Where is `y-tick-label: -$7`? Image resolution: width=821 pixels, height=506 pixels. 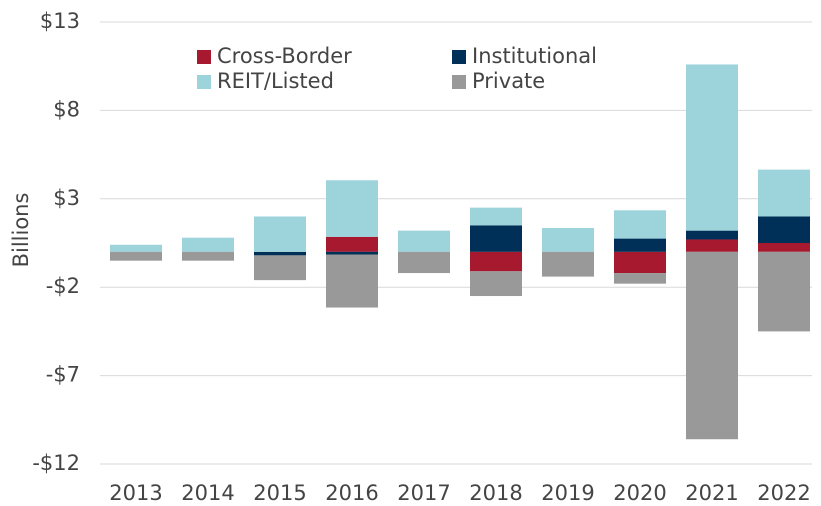
y-tick-label: -$7 is located at coordinates (63, 375).